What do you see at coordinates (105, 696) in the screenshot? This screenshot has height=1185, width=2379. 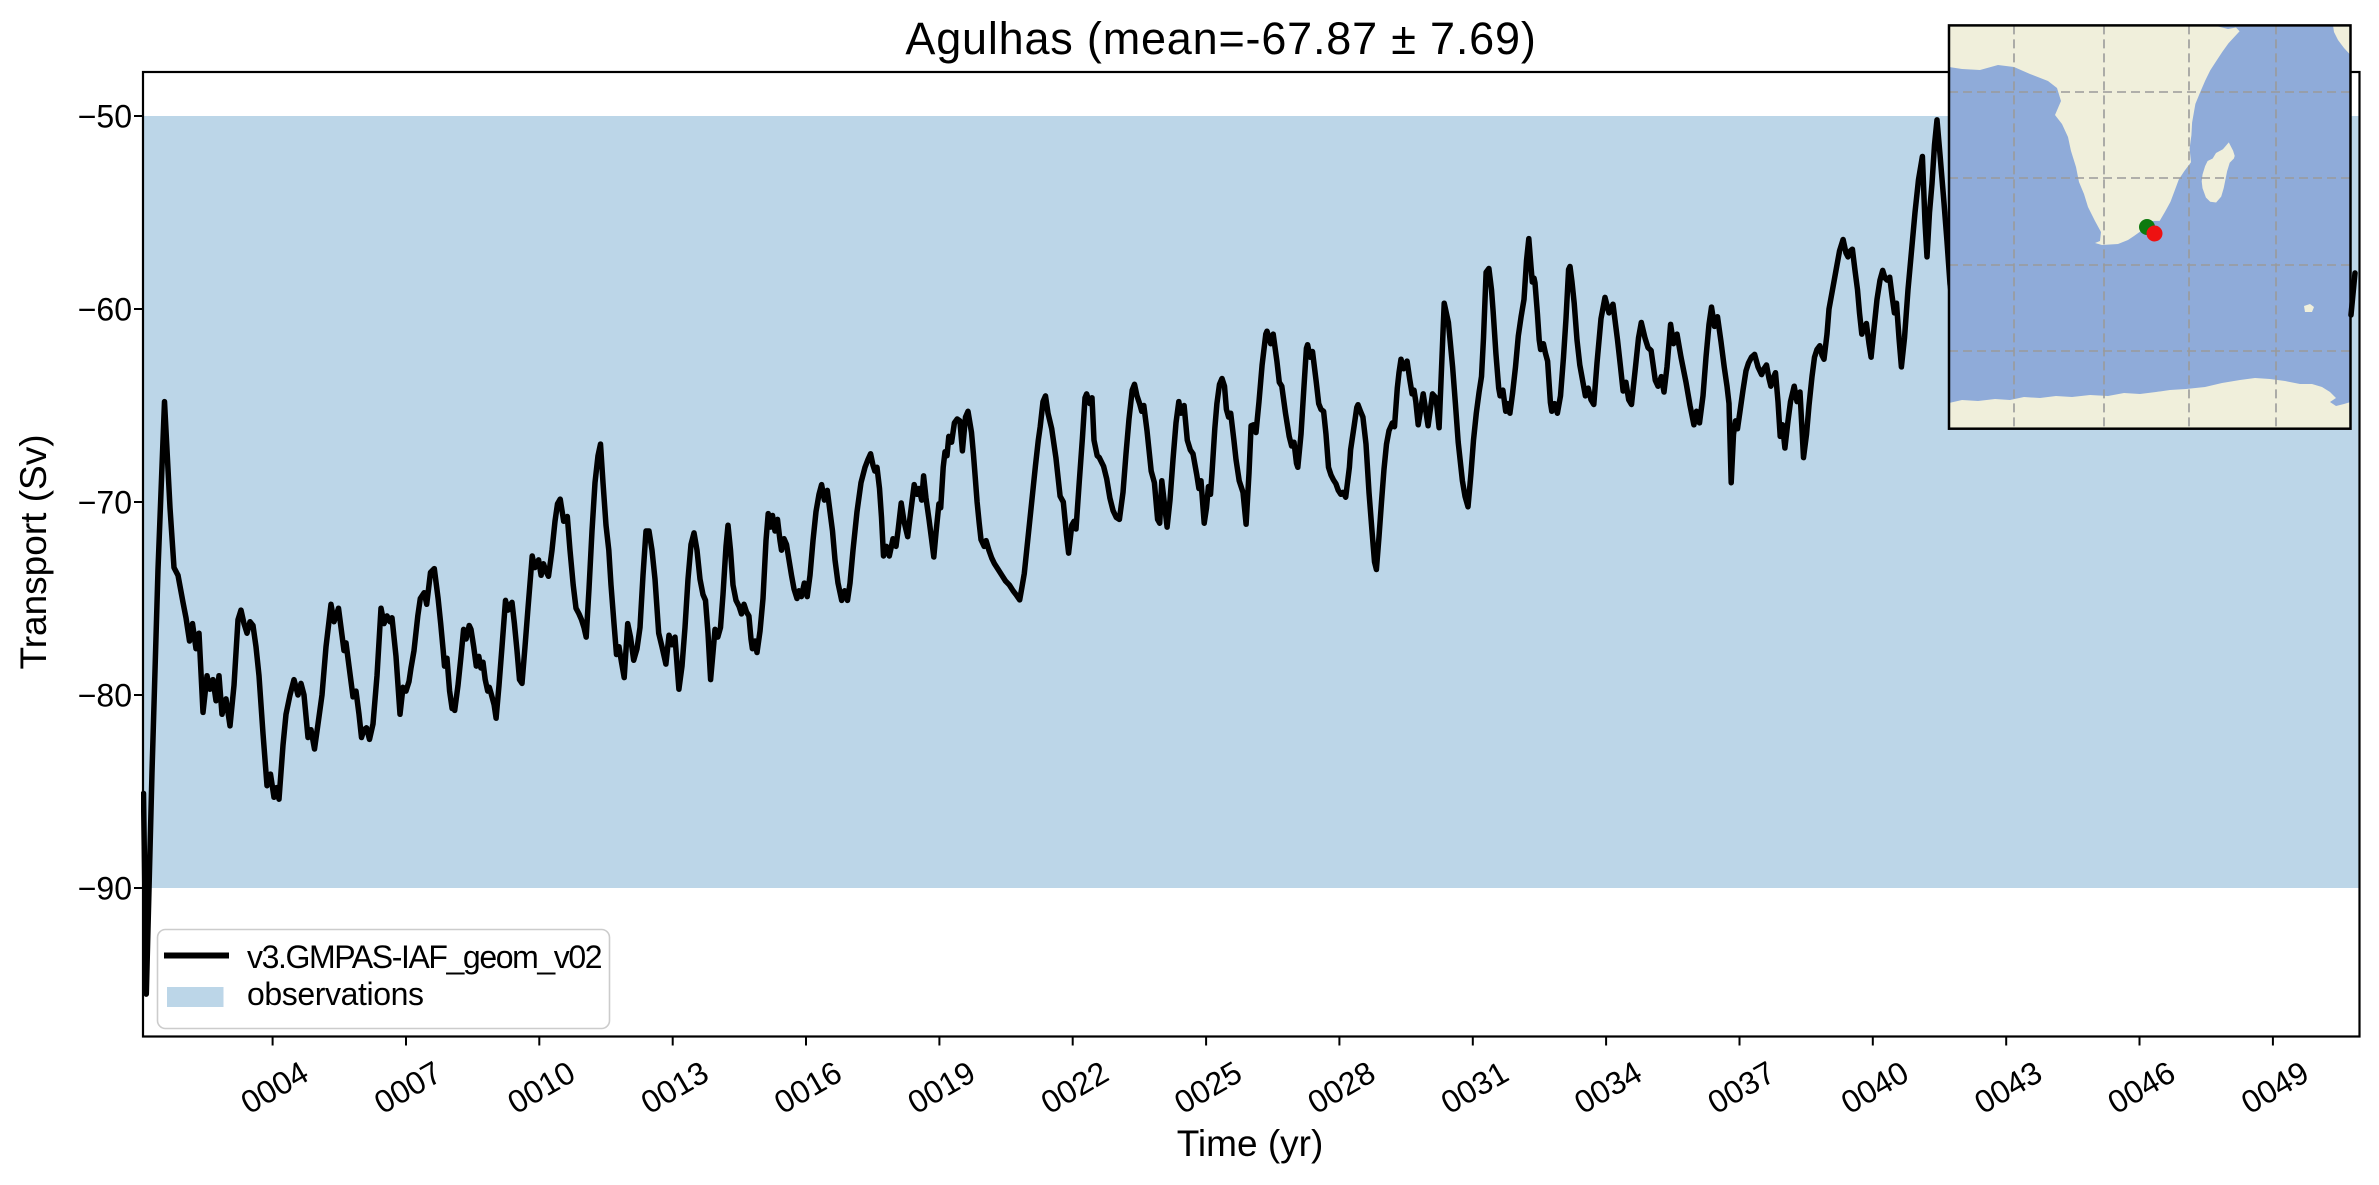 I see `svg-text: −80` at bounding box center [105, 696].